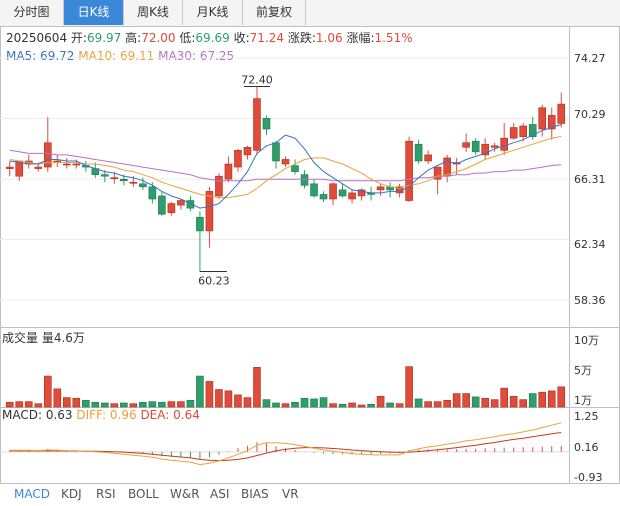 This screenshot has height=506, width=620. Describe the element at coordinates (71, 494) in the screenshot. I see `indicator-kdj: KDJ` at that location.